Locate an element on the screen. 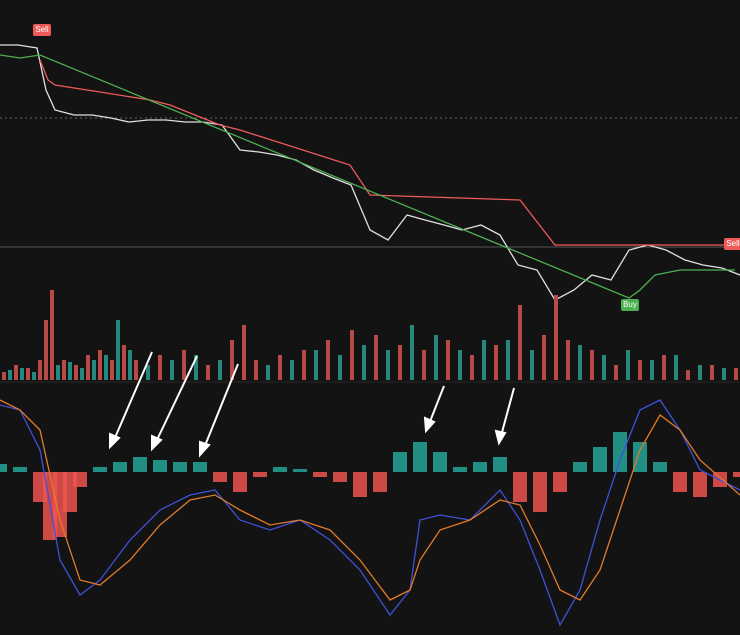 The image size is (740, 635). signal-label: Buy is located at coordinates (630, 304).